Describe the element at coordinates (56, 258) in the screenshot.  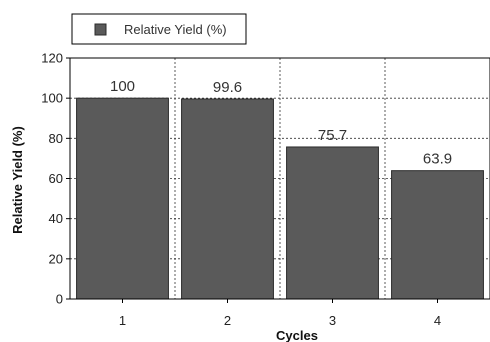
I see `y-tick-label: 20` at that location.